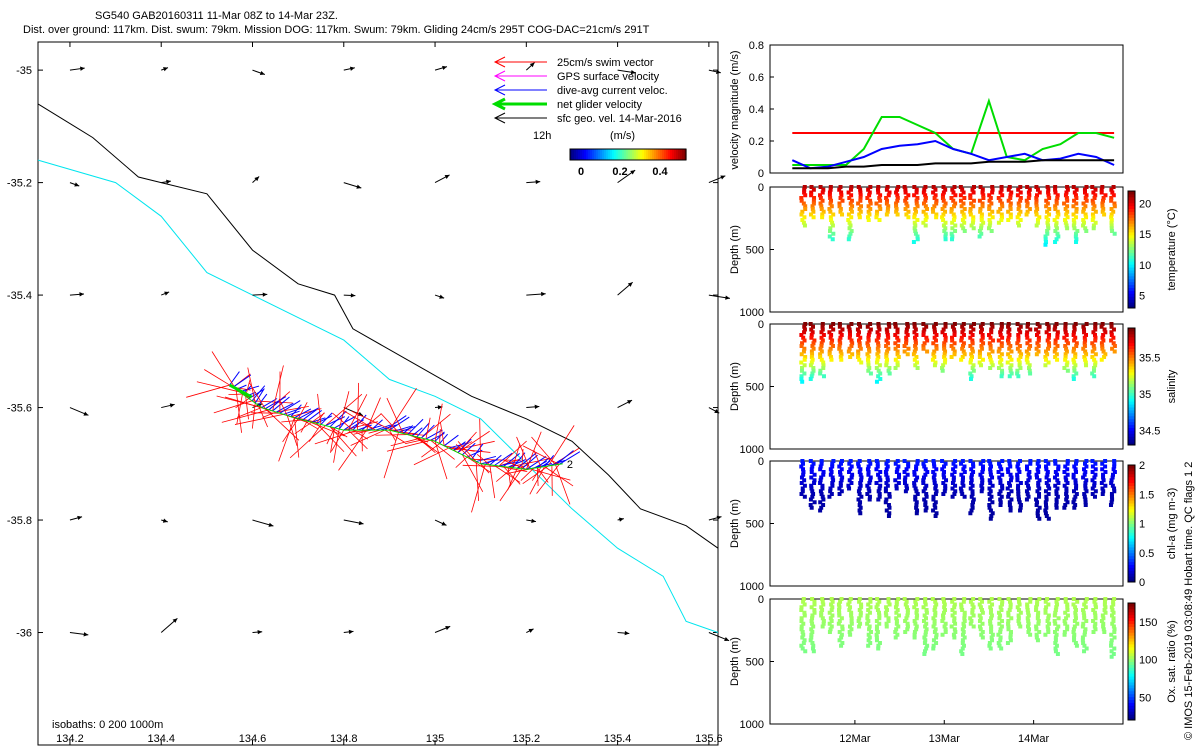 The image size is (1200, 750). Describe the element at coordinates (1172, 661) in the screenshot. I see `section-colorbar-label: Ox. sat. ratio (%)` at that location.